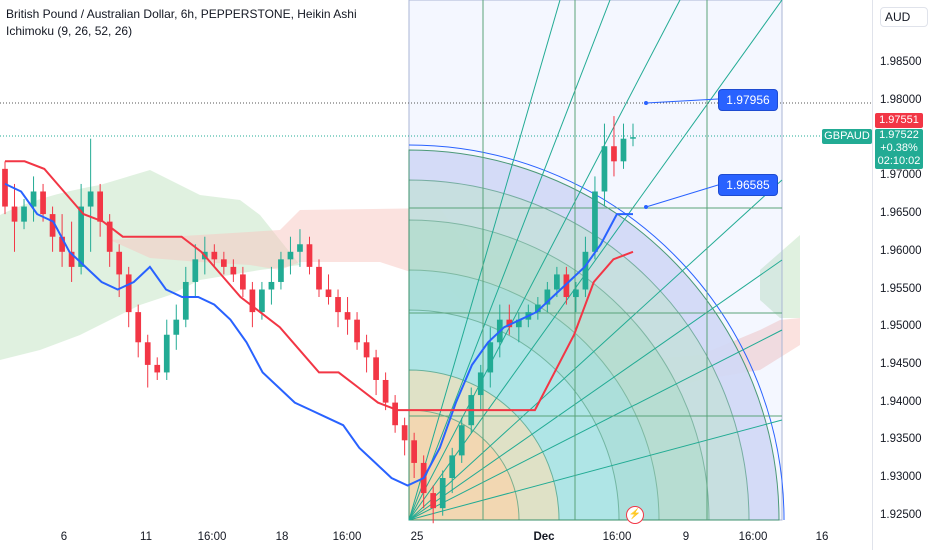 This screenshot has height=550, width=932. What do you see at coordinates (635, 515) in the screenshot?
I see `lightning-icon: ⚡` at bounding box center [635, 515].